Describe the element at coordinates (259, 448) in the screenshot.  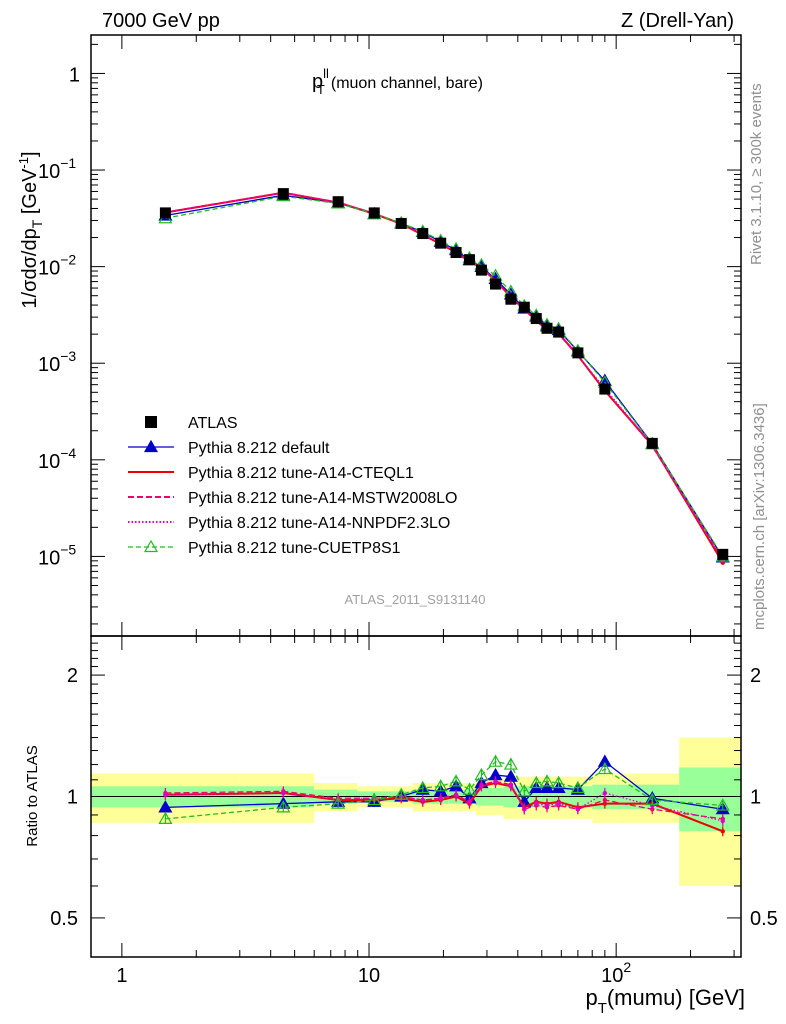
I see `legend-label-default: Pythia 8.212 default` at that location.